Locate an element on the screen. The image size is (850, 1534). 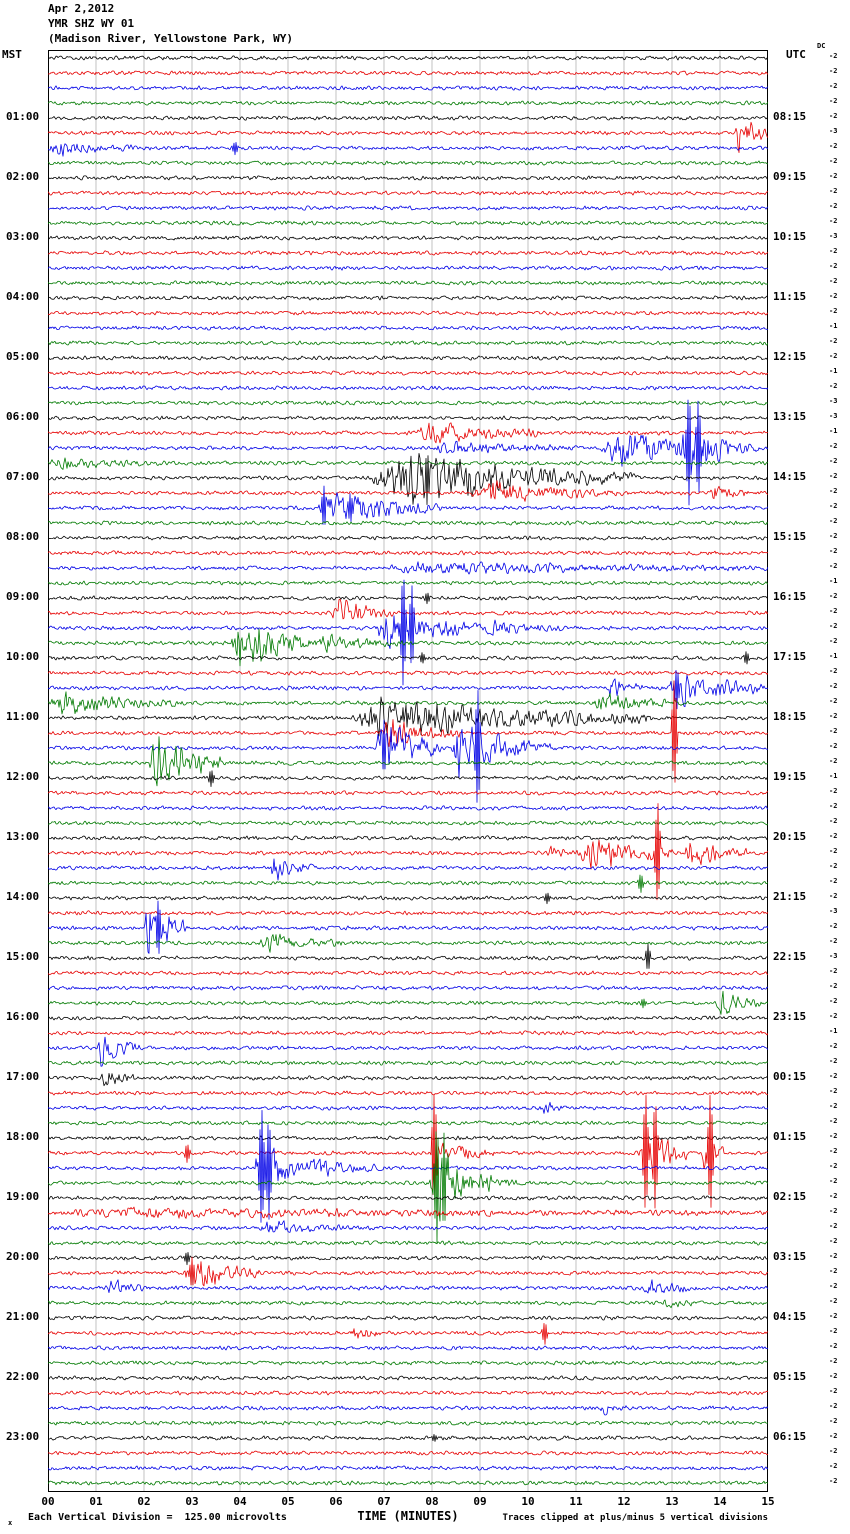
mst-hour-label: 04:00 is located at coordinates (23, 296).